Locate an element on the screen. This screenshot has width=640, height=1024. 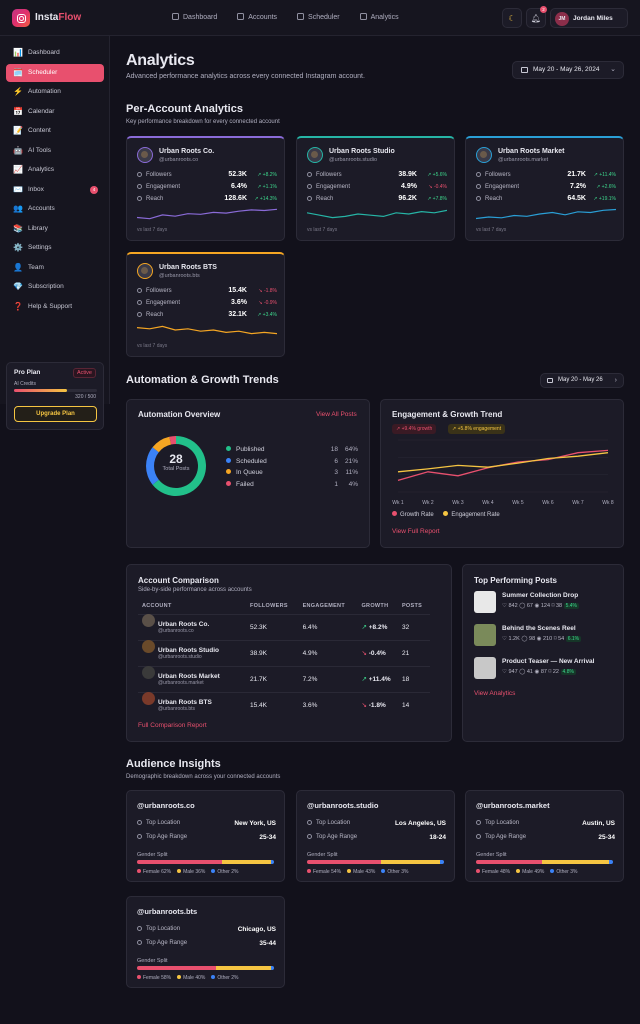
sidebar-item-team: 👤 Team is located at coordinates (55, 268).